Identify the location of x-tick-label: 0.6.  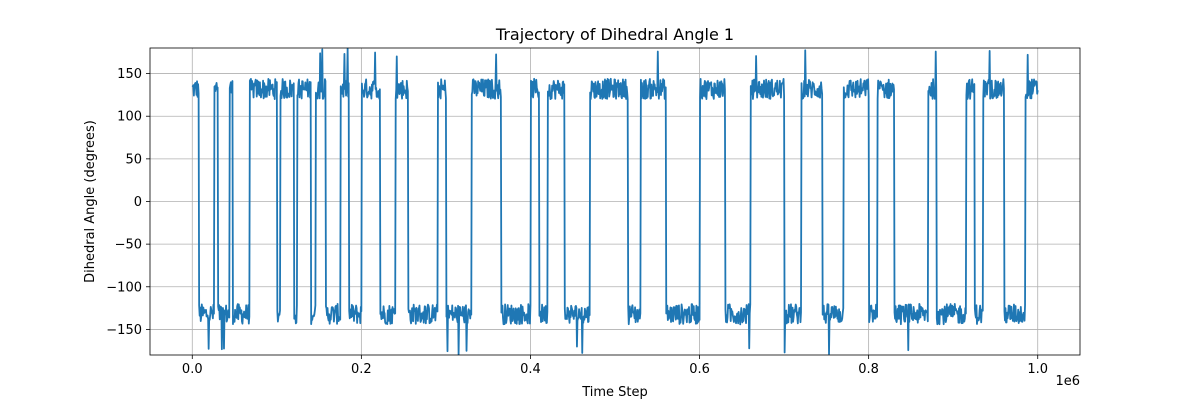
(699, 369).